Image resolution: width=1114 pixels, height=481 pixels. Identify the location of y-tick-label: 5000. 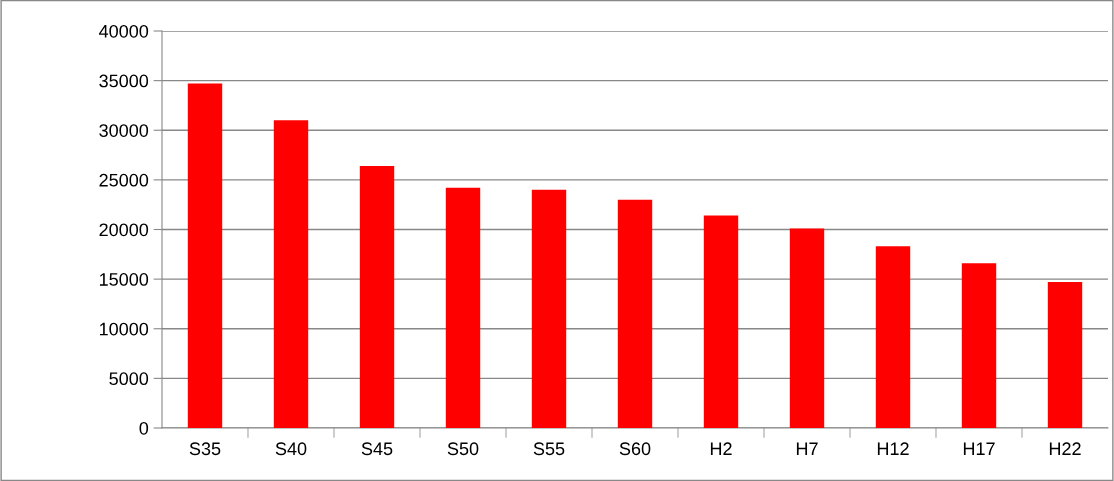
(129, 379).